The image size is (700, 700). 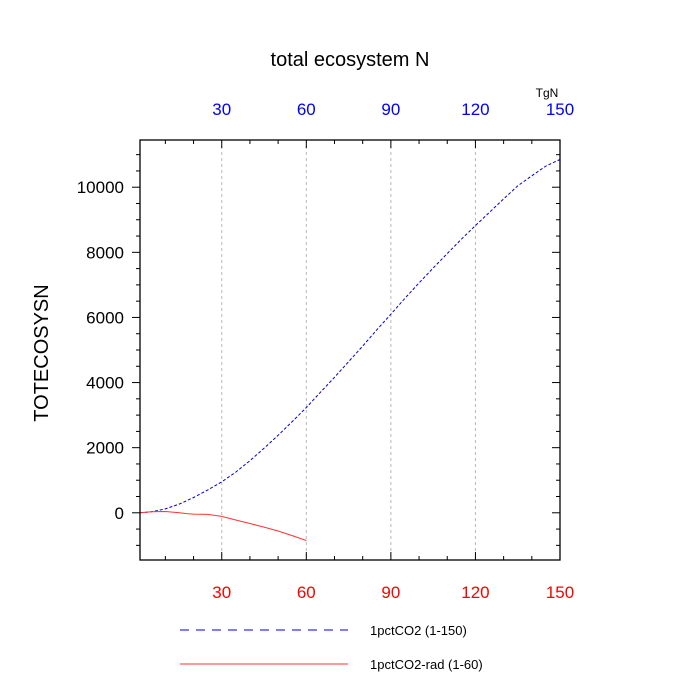 I want to click on legend: 1pctCO2 (1-150) 1pctCO2-rad (1-60), so click(x=331, y=647).